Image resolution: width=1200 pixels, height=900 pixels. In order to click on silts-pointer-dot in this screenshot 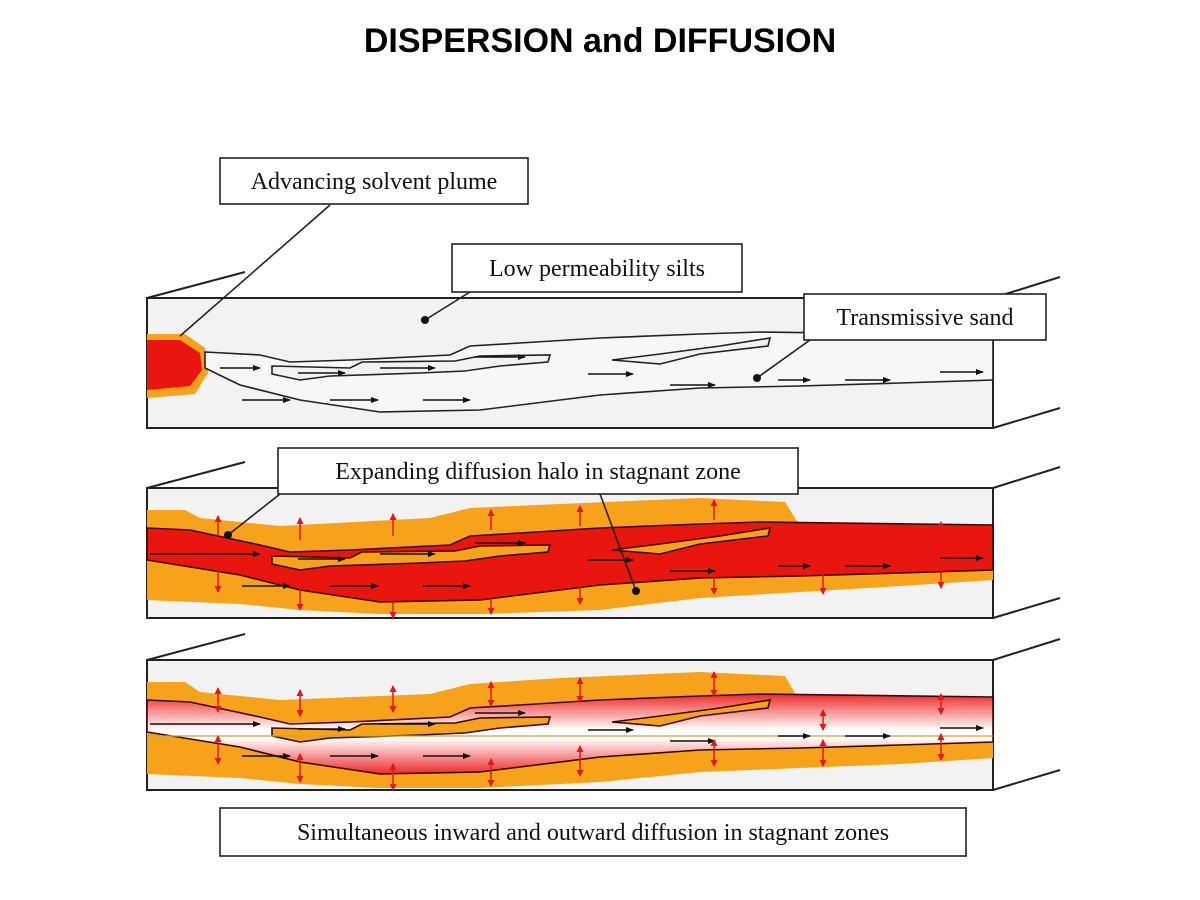, I will do `click(425, 320)`.